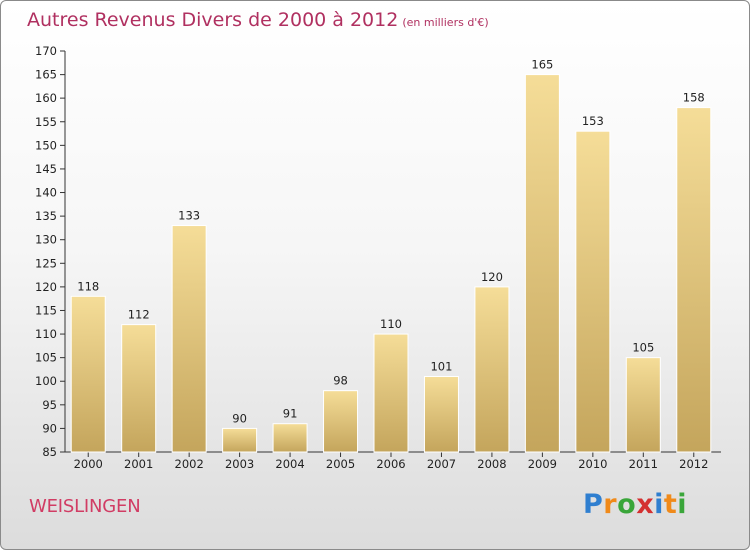 The height and width of the screenshot is (550, 750). What do you see at coordinates (290, 414) in the screenshot?
I see `bar-value-label: 91` at bounding box center [290, 414].